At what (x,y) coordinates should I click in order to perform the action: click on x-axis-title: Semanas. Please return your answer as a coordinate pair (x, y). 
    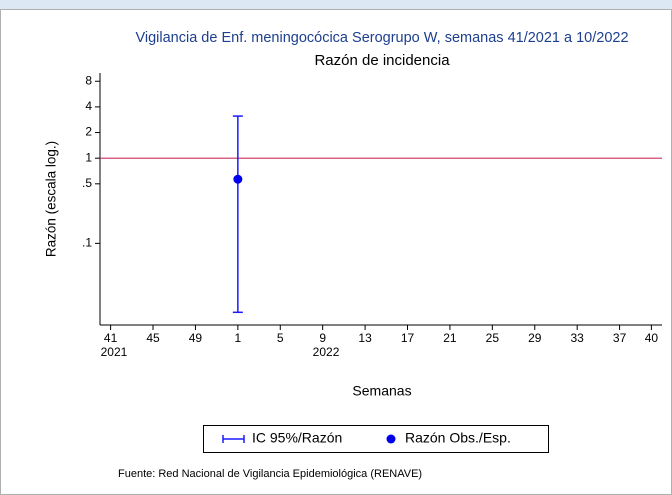
    Looking at the image, I should click on (381, 391).